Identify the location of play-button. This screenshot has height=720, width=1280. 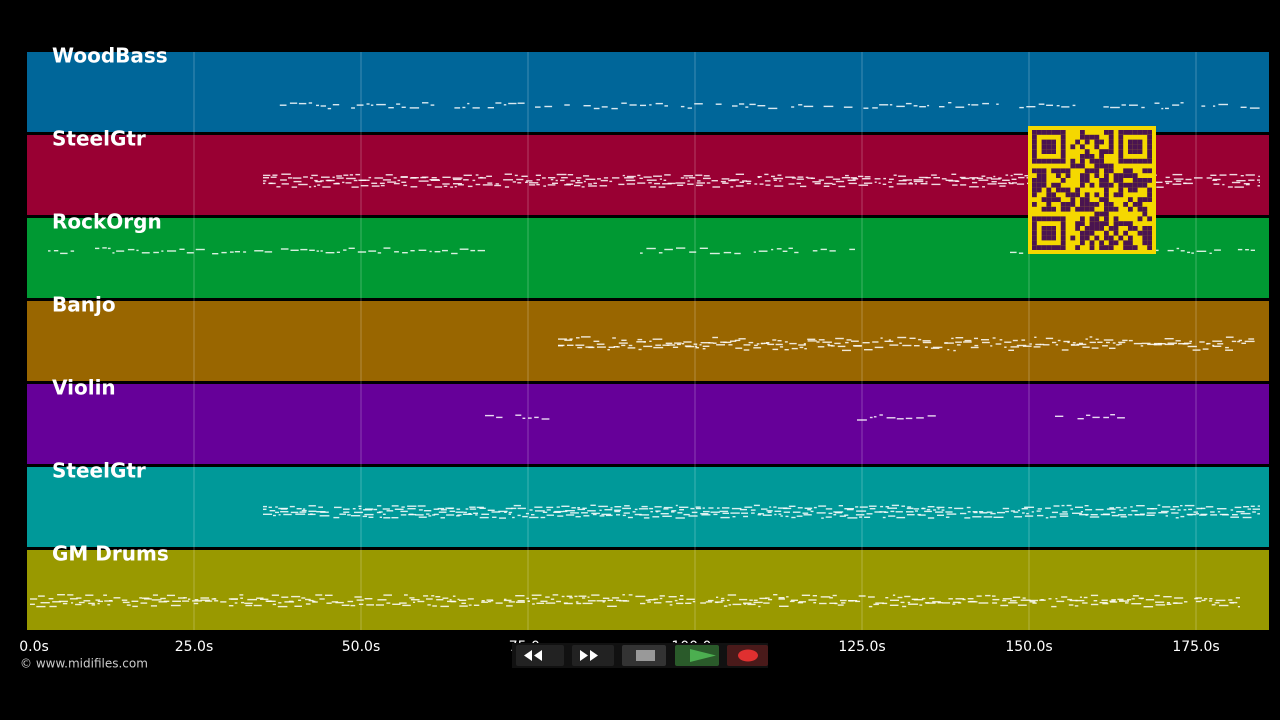
(697, 655).